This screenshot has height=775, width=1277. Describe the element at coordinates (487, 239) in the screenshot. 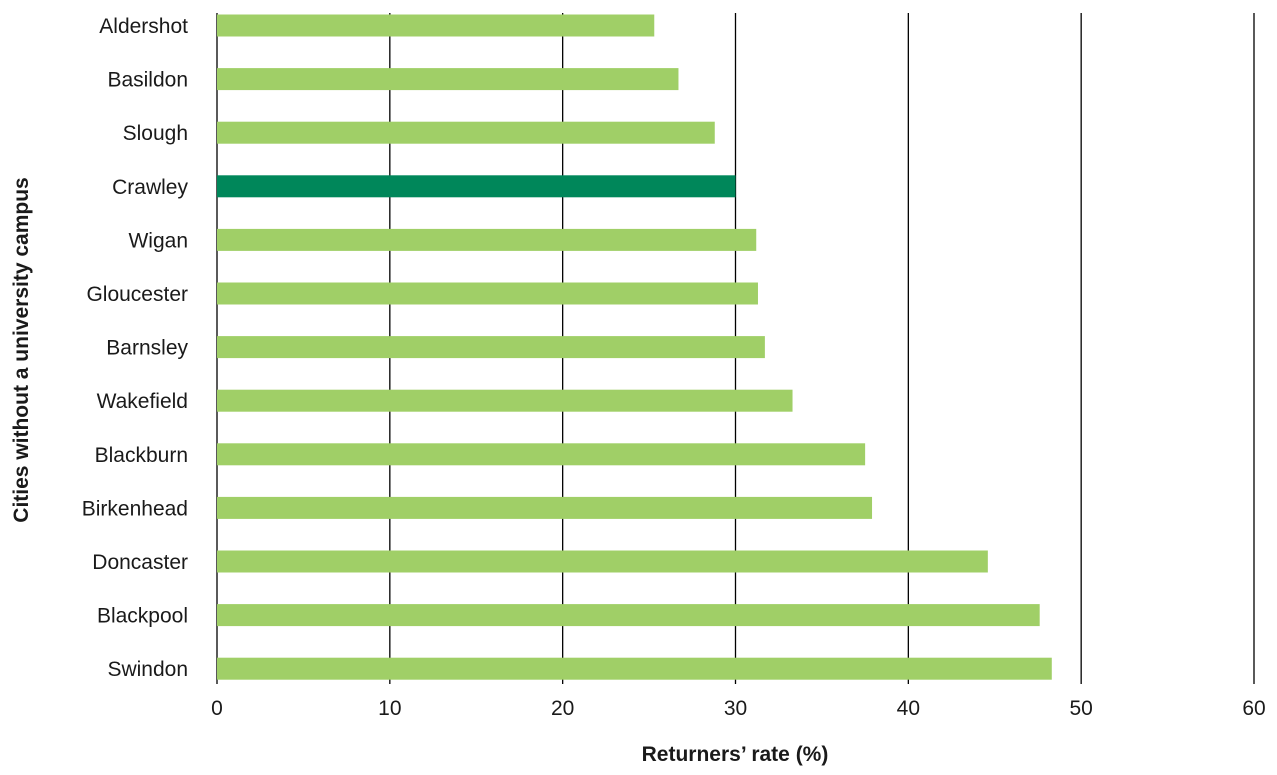

I see `bar-wigan` at that location.